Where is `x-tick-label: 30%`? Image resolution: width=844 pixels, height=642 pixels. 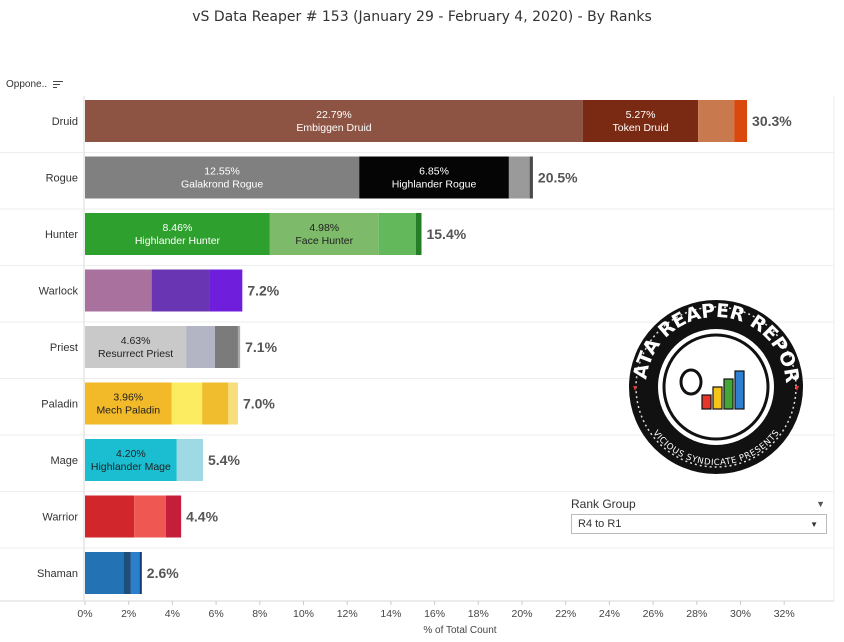
x-tick-label: 30% is located at coordinates (740, 614).